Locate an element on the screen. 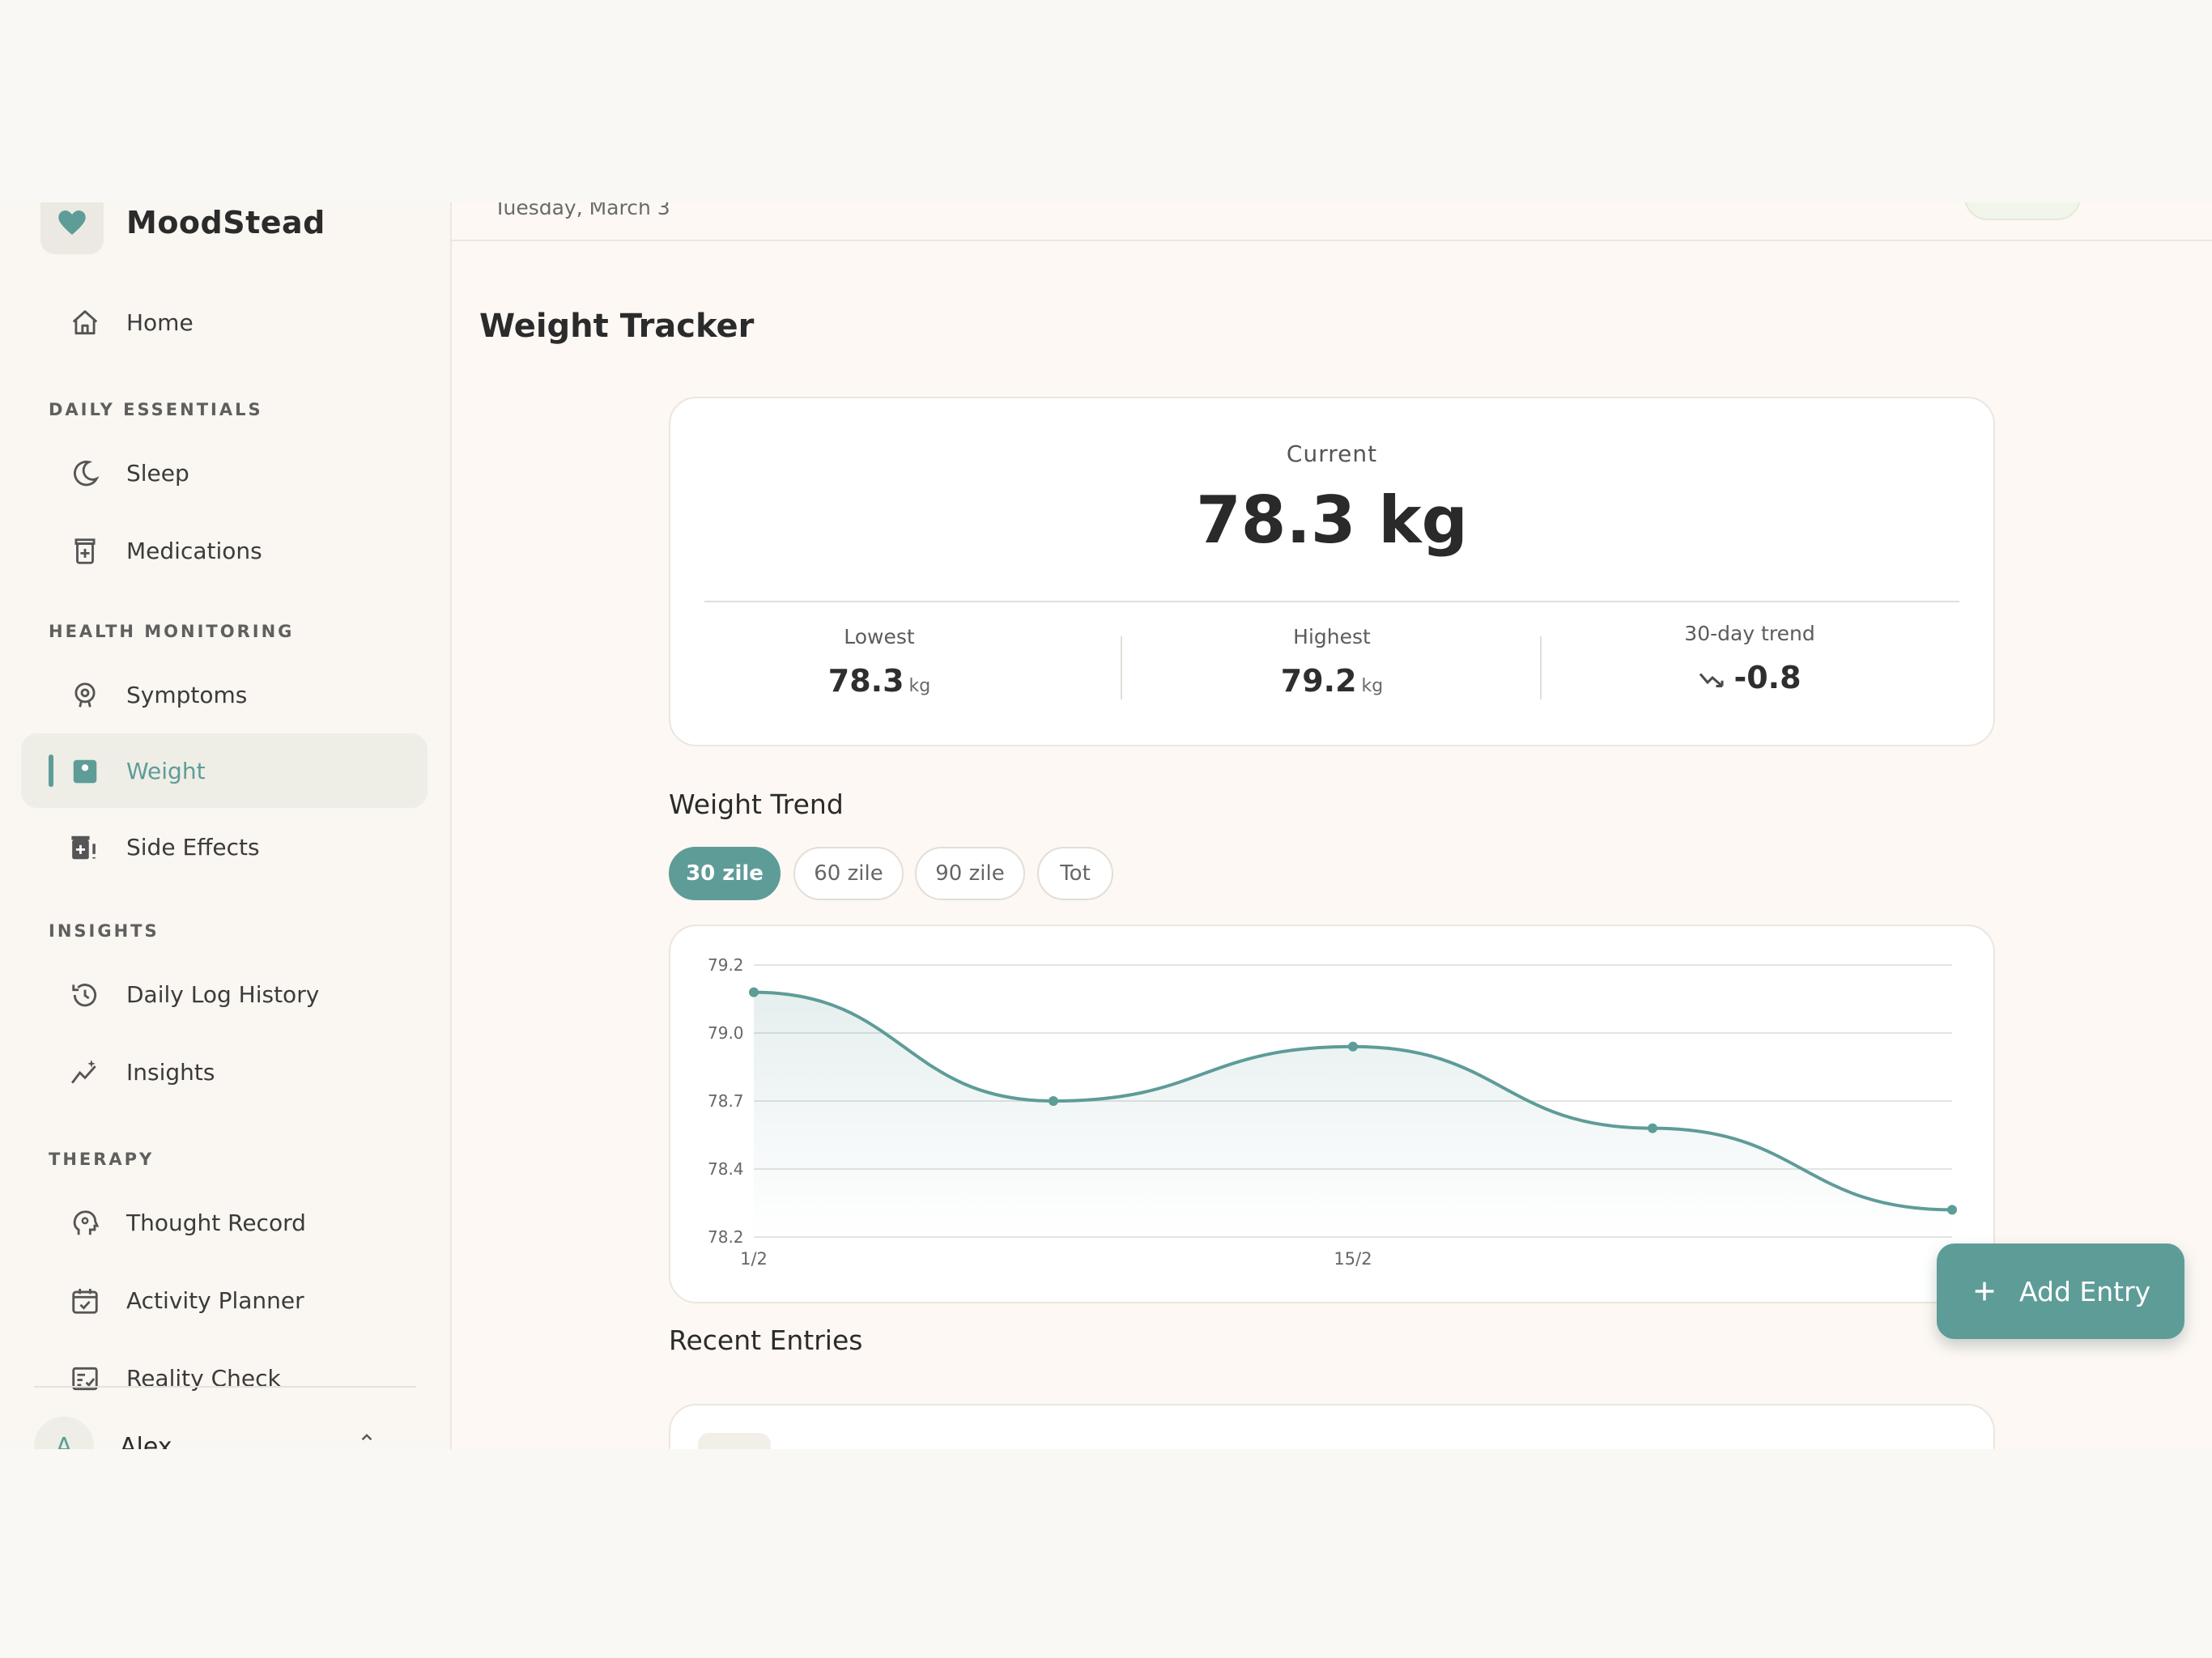 This screenshot has width=2212, height=1658. brand-name: MoodStead is located at coordinates (226, 222).